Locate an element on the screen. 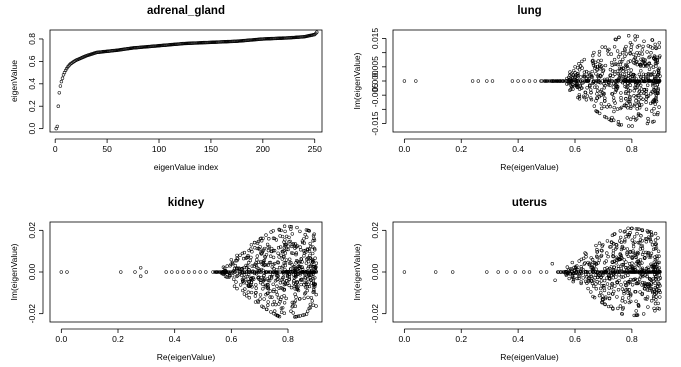 This screenshot has height=367, width=681. x-tick-label: 0.8 is located at coordinates (288, 339).